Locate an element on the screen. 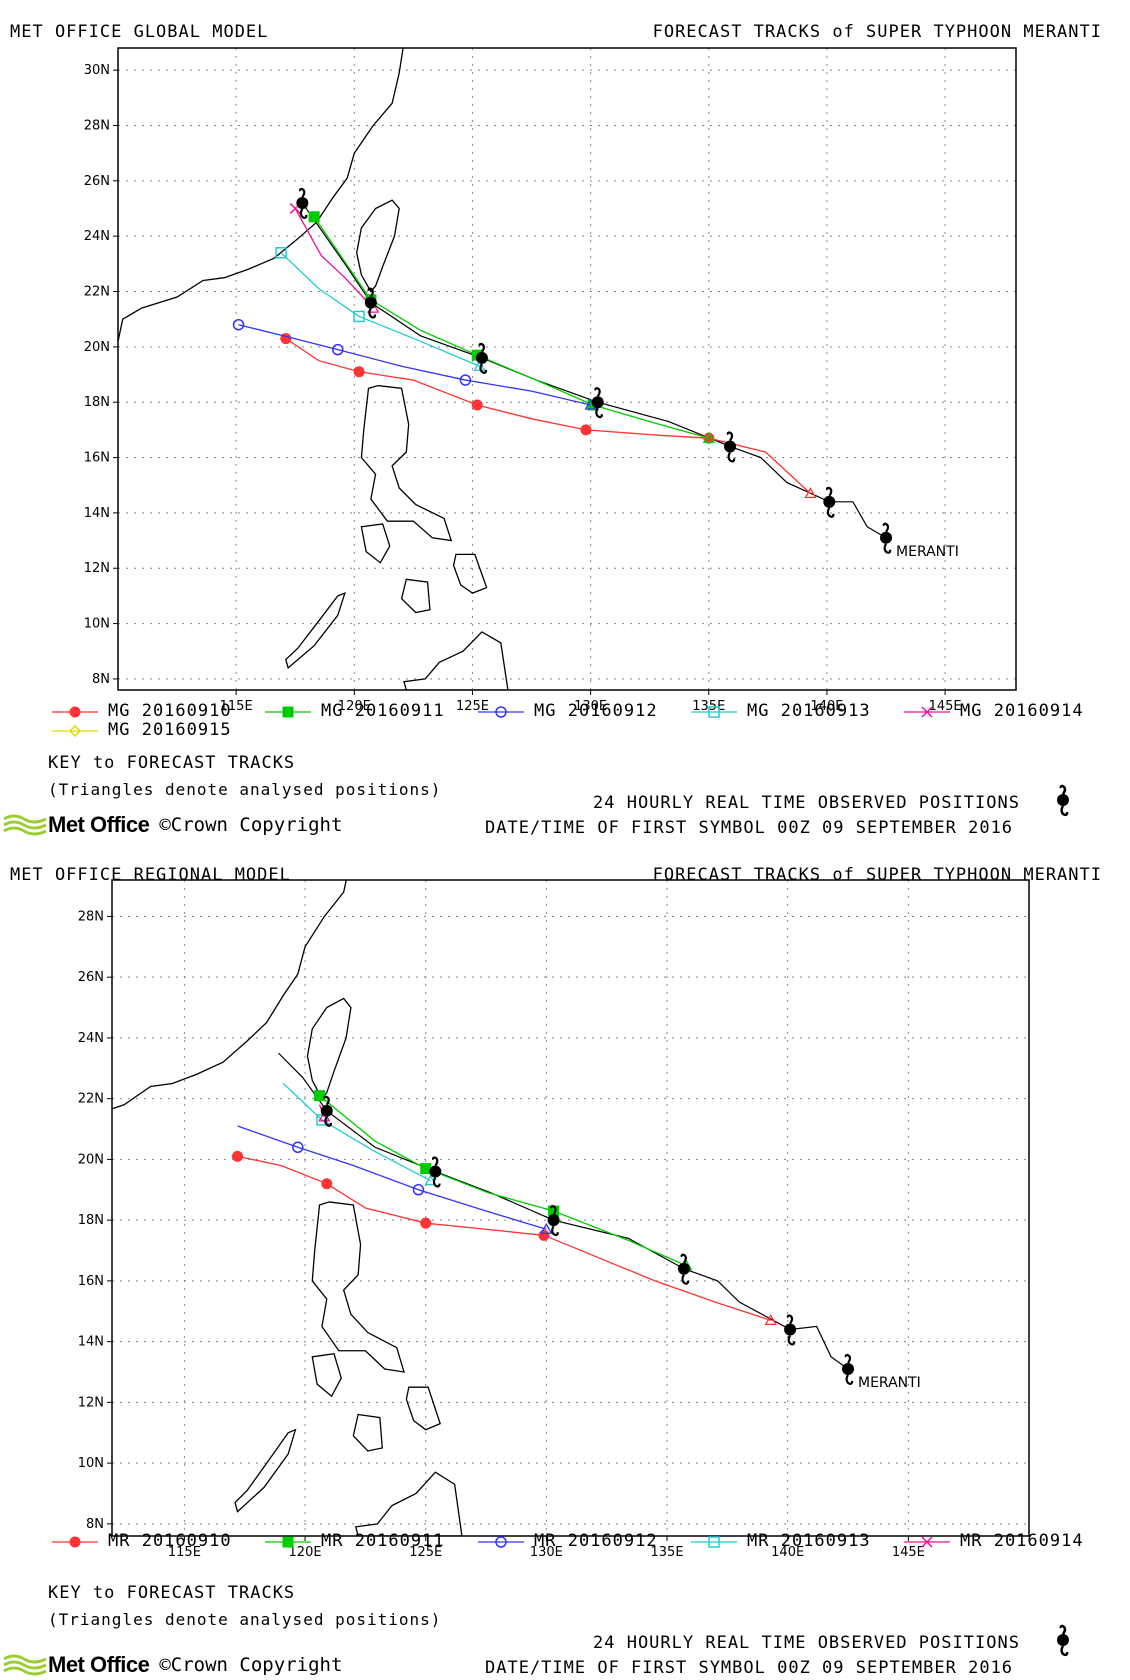 The height and width of the screenshot is (1680, 1130). legend-label: MR 20160911 is located at coordinates (383, 1541).